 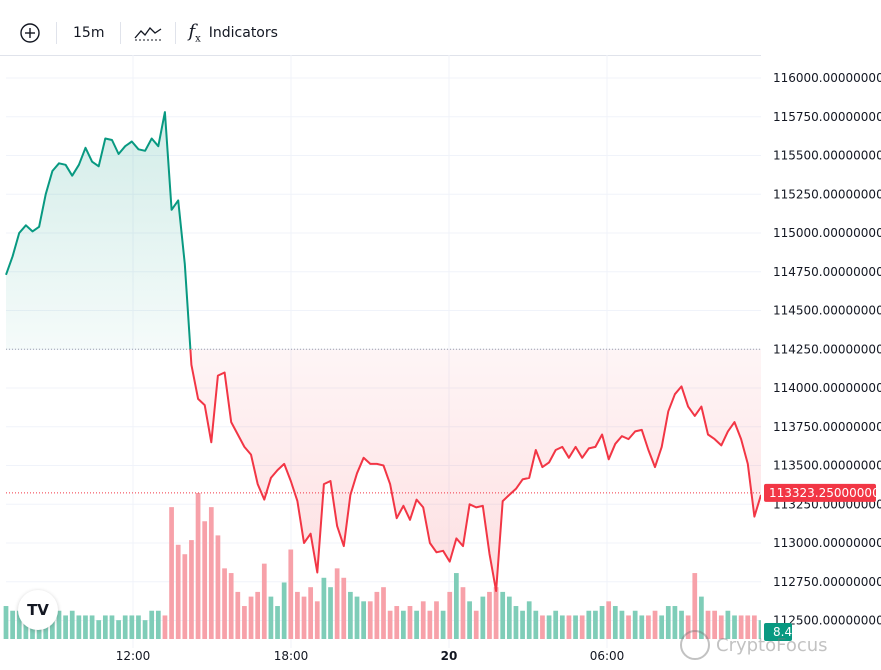 I want to click on time-axis-label: 18:00, so click(x=291, y=656).